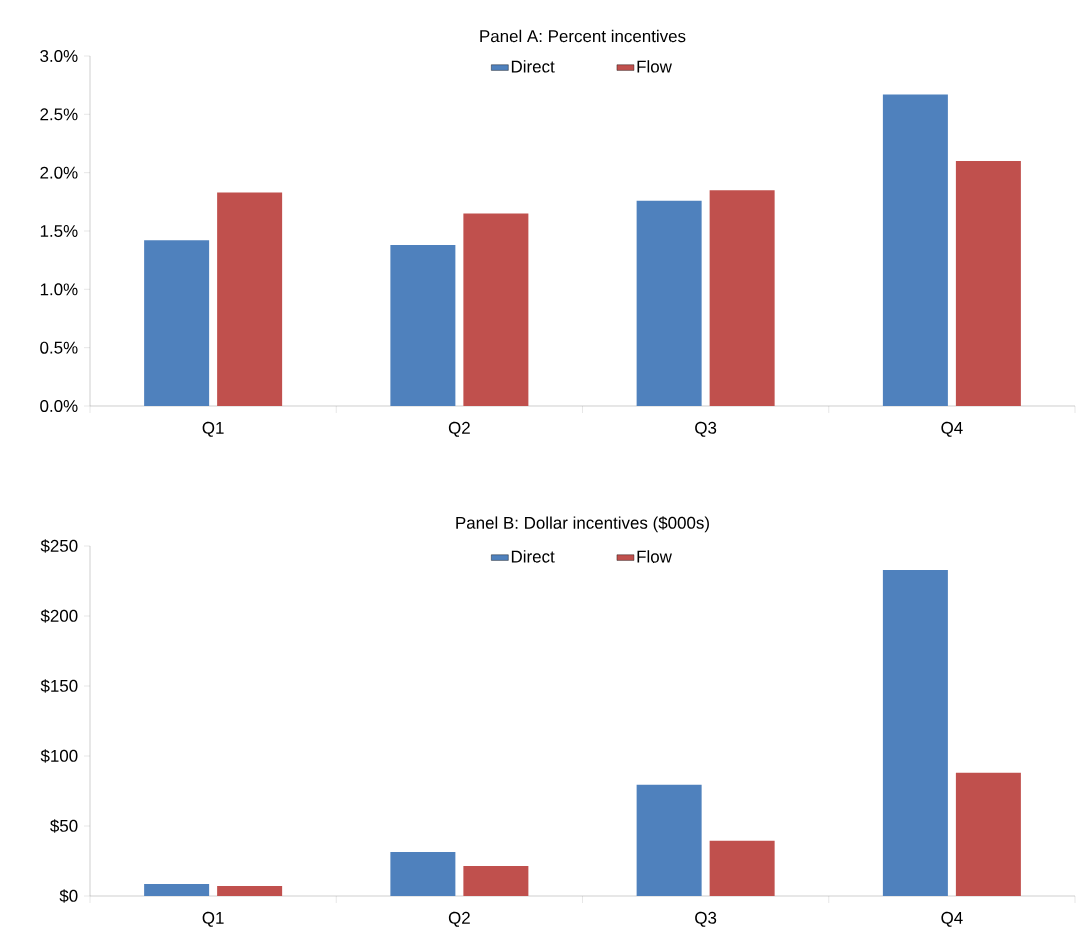  I want to click on y-tick-label: $200, so click(59, 616).